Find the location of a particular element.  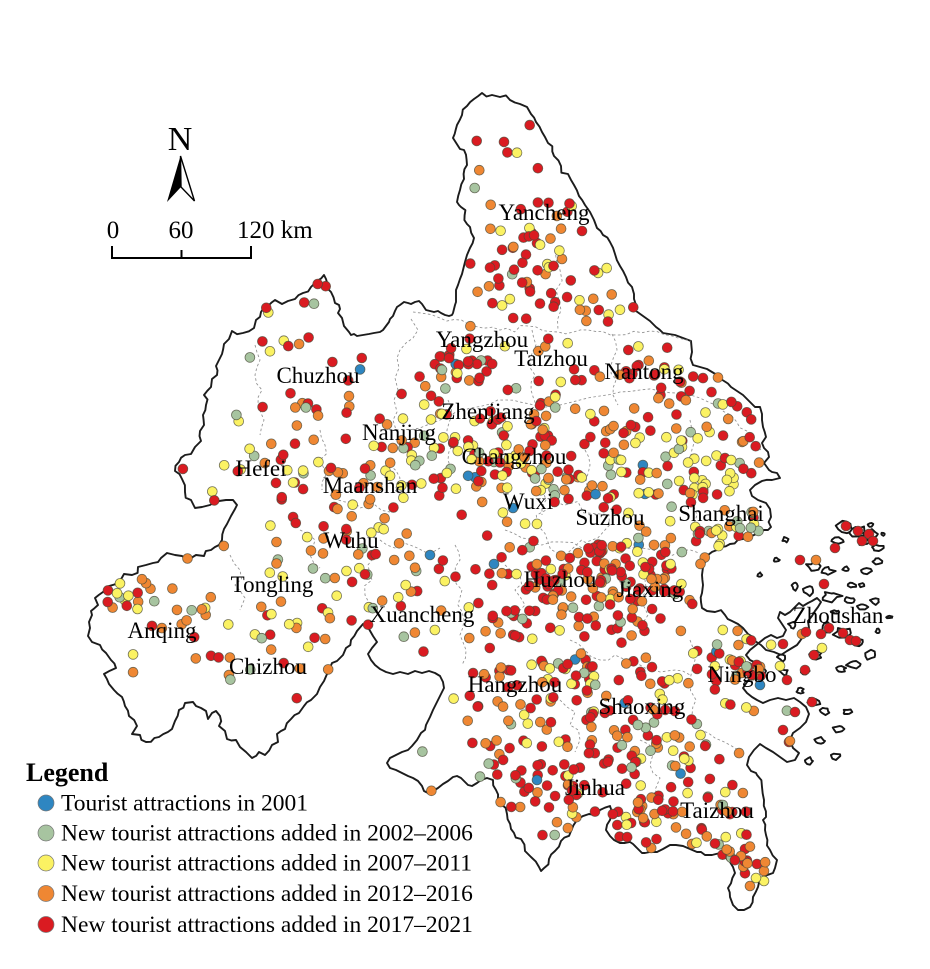

svg-text: Zhoushan is located at coordinates (838, 615).